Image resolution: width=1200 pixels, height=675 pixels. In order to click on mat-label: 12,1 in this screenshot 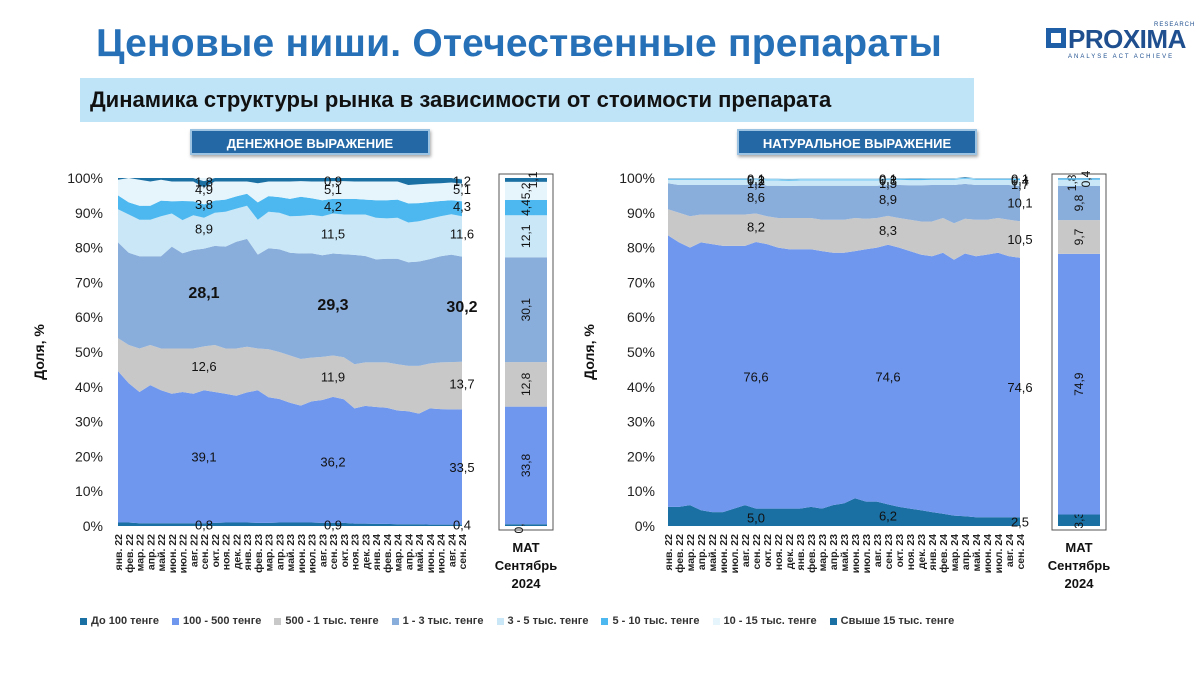, I will do `click(526, 236)`.